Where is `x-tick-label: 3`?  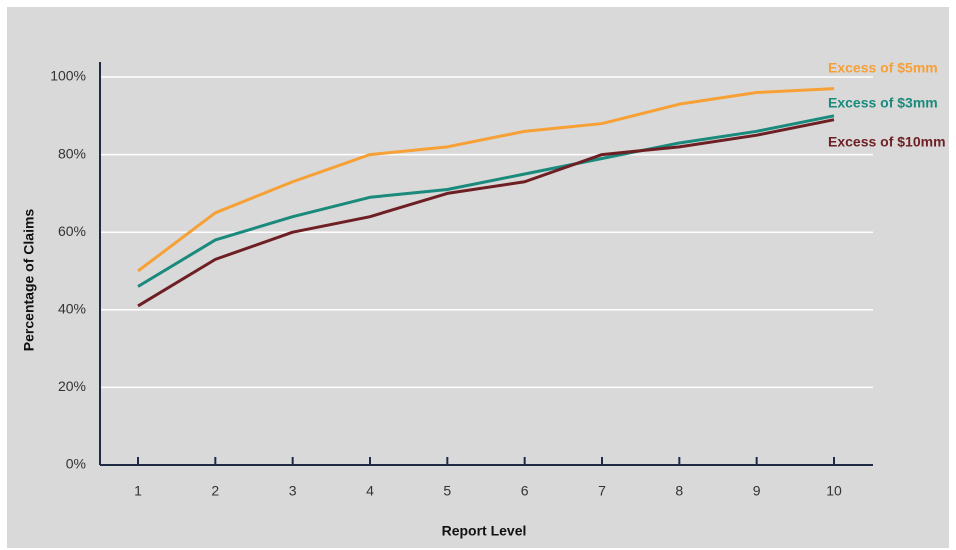
x-tick-label: 3 is located at coordinates (293, 491).